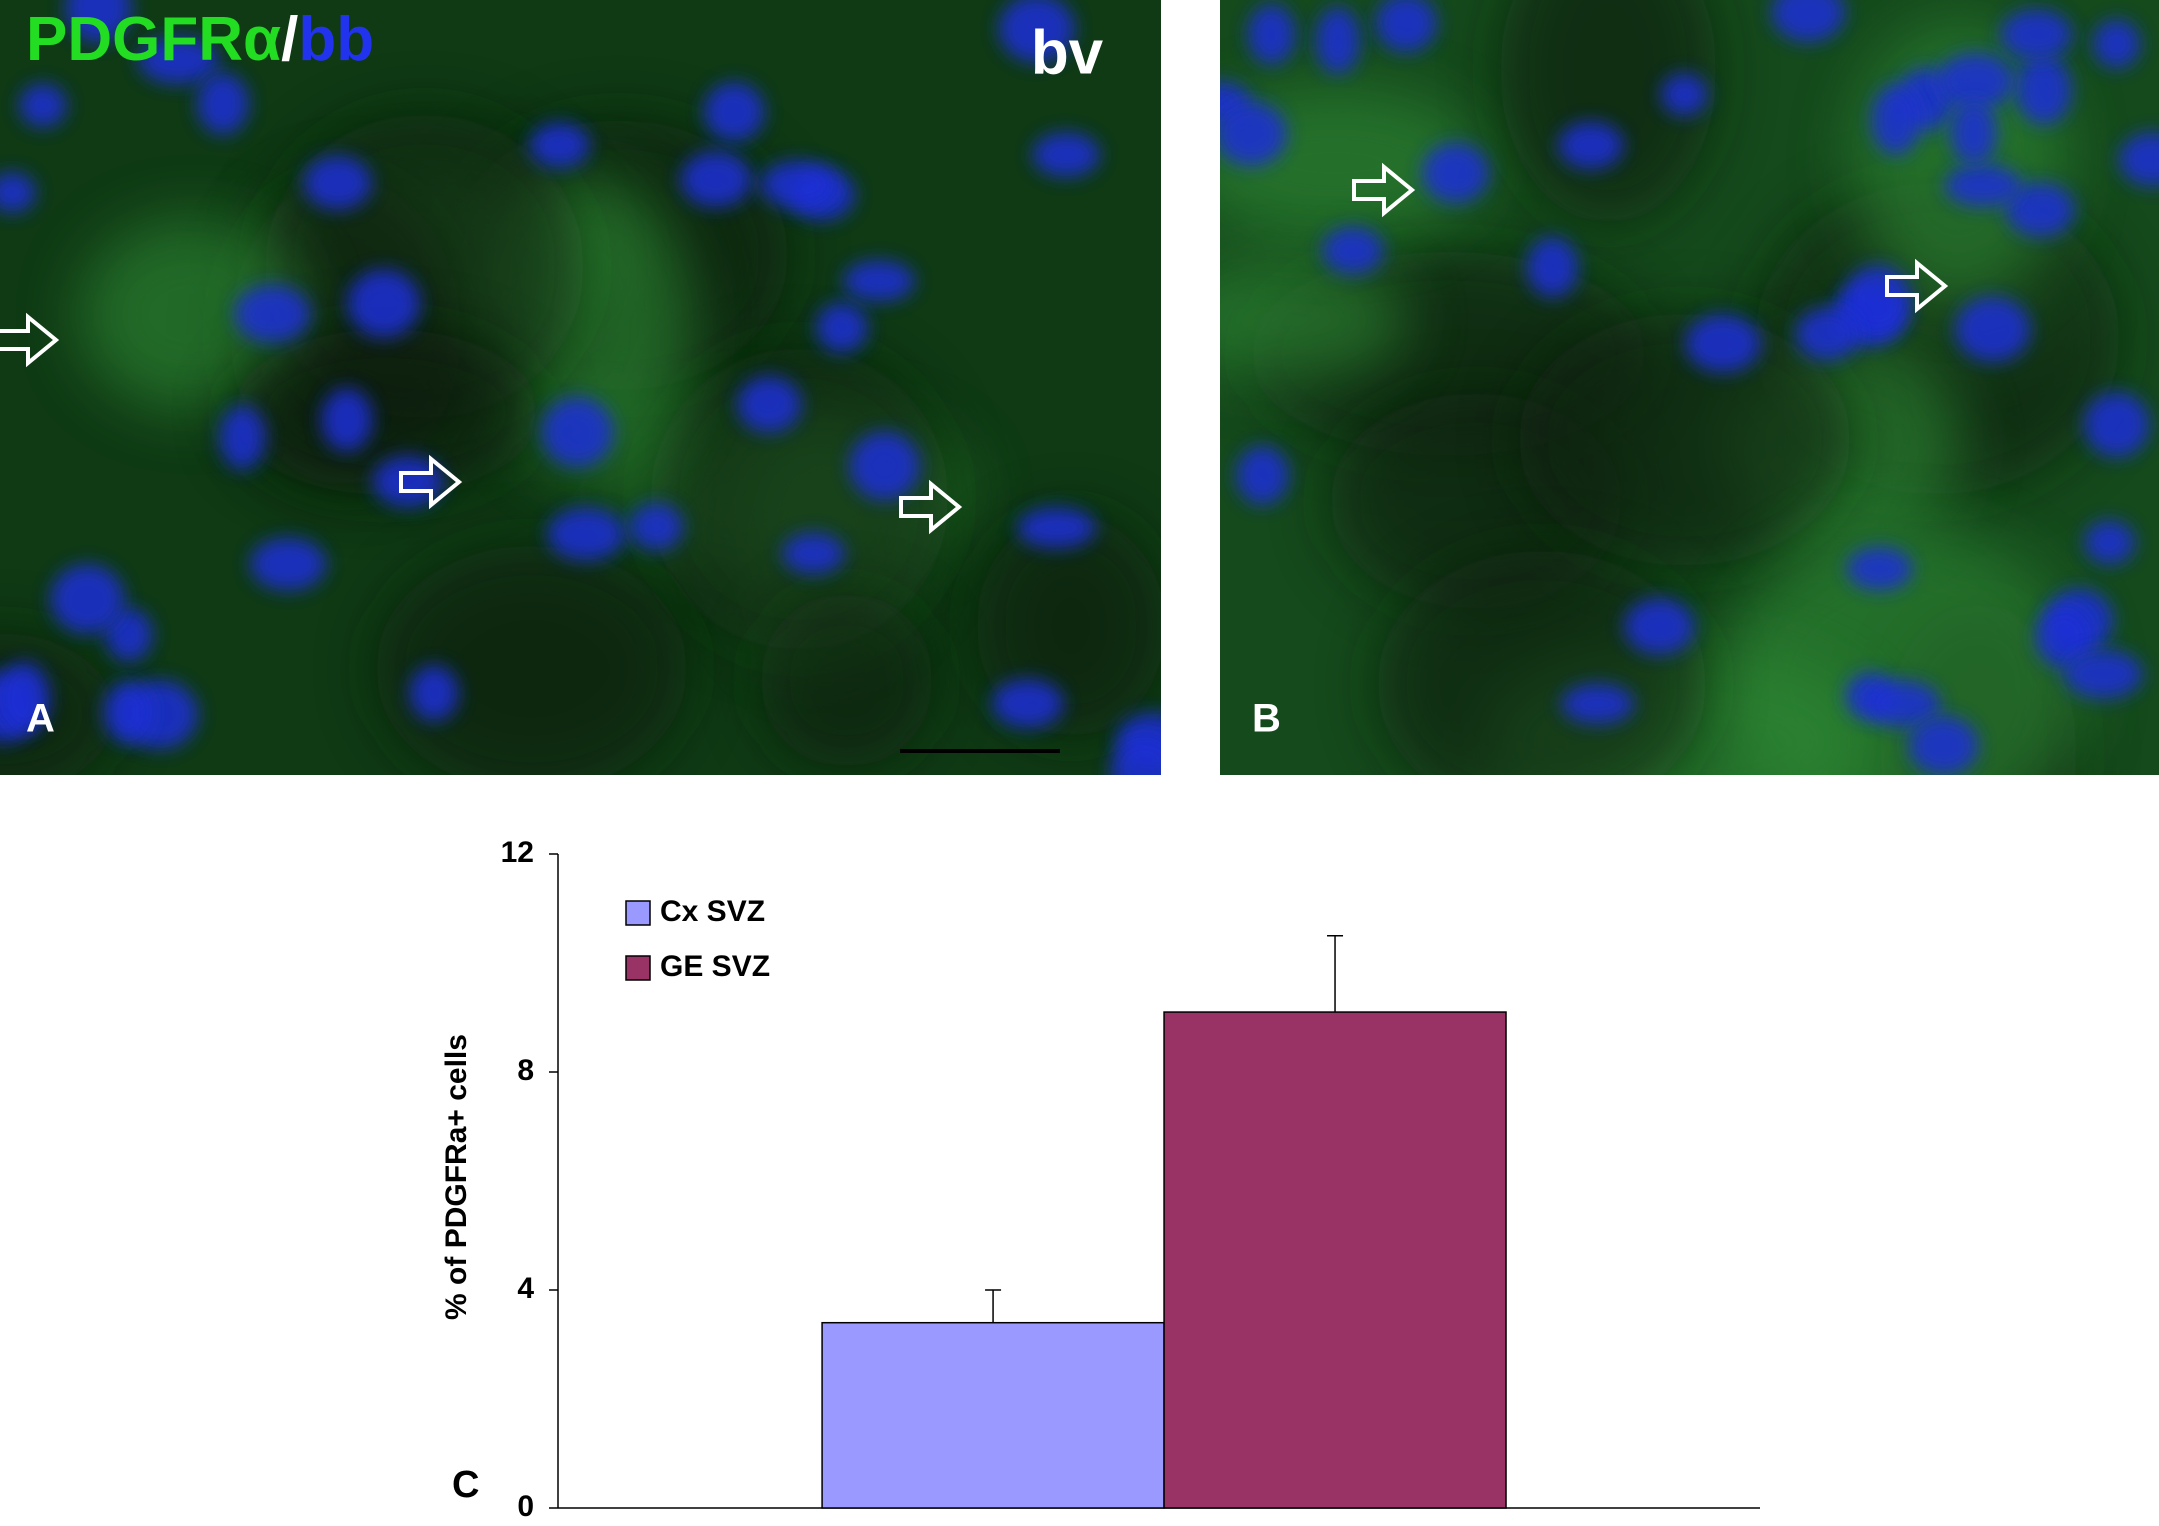  I want to click on y-axis-label: % of PDGFRa+ cells, so click(456, 1177).